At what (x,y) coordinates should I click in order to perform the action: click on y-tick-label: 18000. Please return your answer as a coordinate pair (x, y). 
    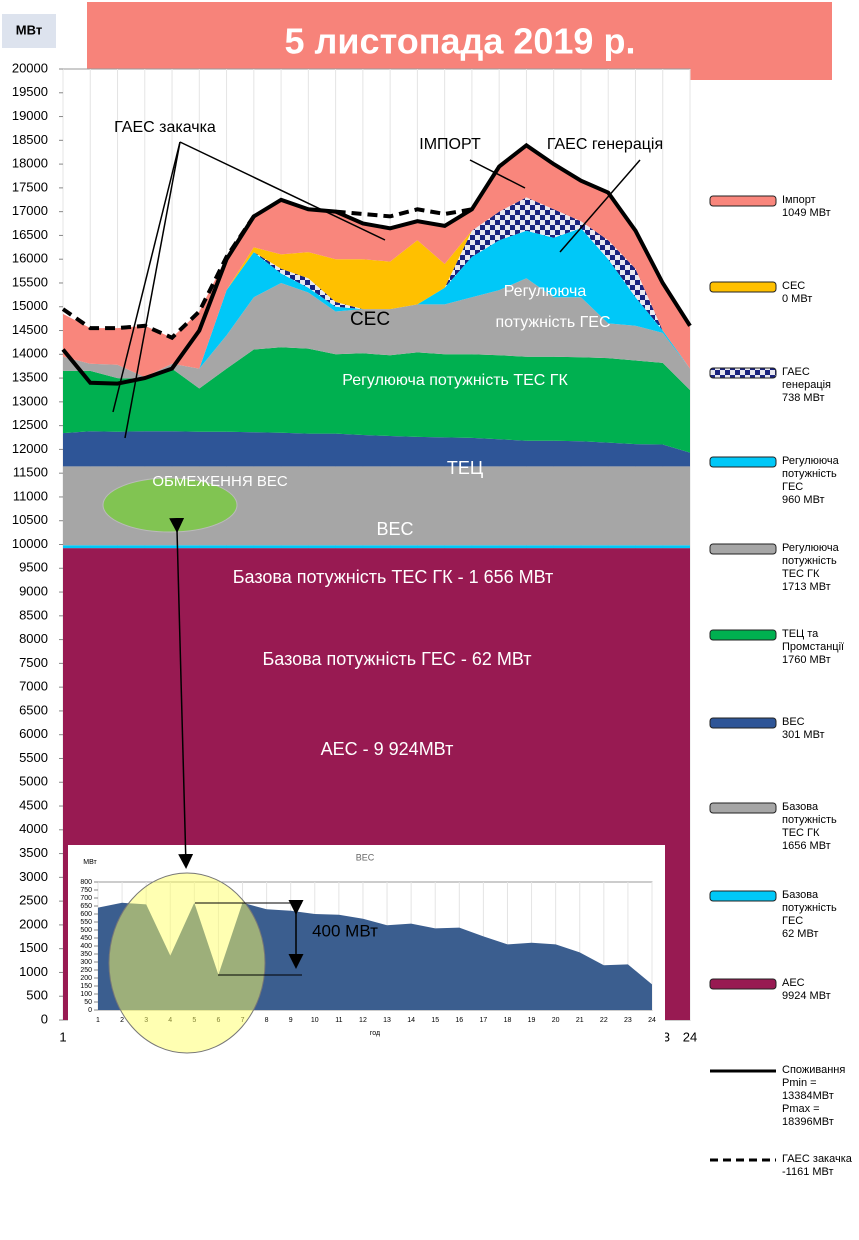
    Looking at the image, I should click on (30, 163).